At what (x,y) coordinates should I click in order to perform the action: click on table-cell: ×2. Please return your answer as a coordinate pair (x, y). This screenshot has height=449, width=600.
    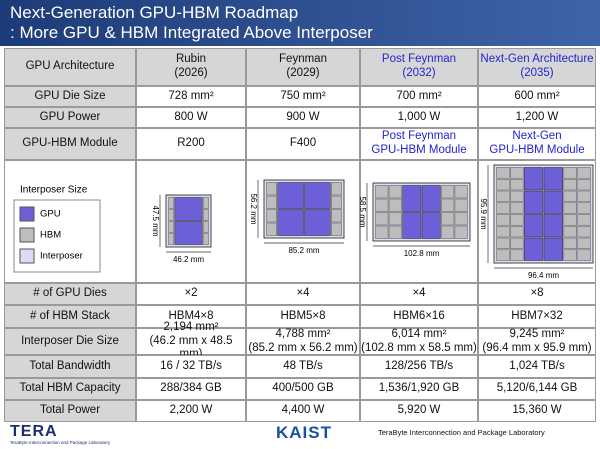
    Looking at the image, I should click on (191, 294).